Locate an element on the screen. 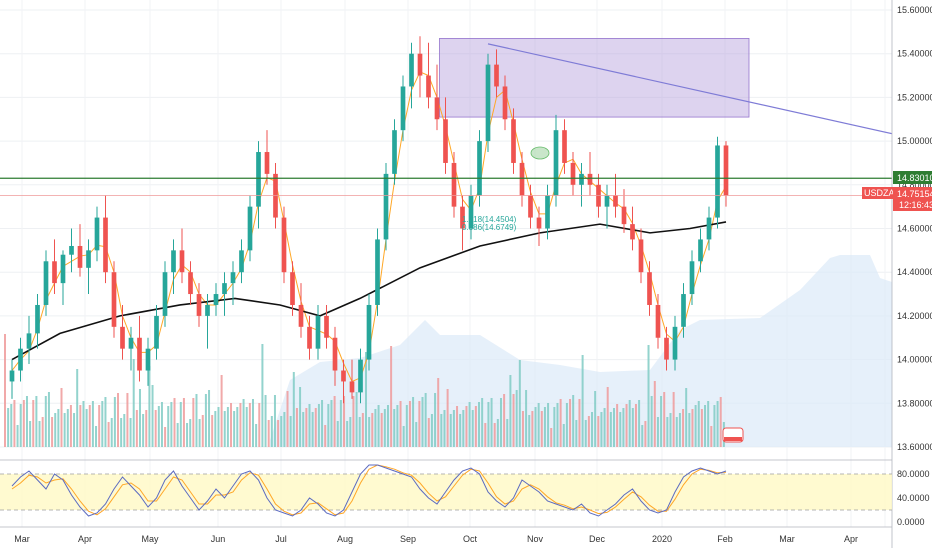  annotation-ellipse is located at coordinates (540, 153).